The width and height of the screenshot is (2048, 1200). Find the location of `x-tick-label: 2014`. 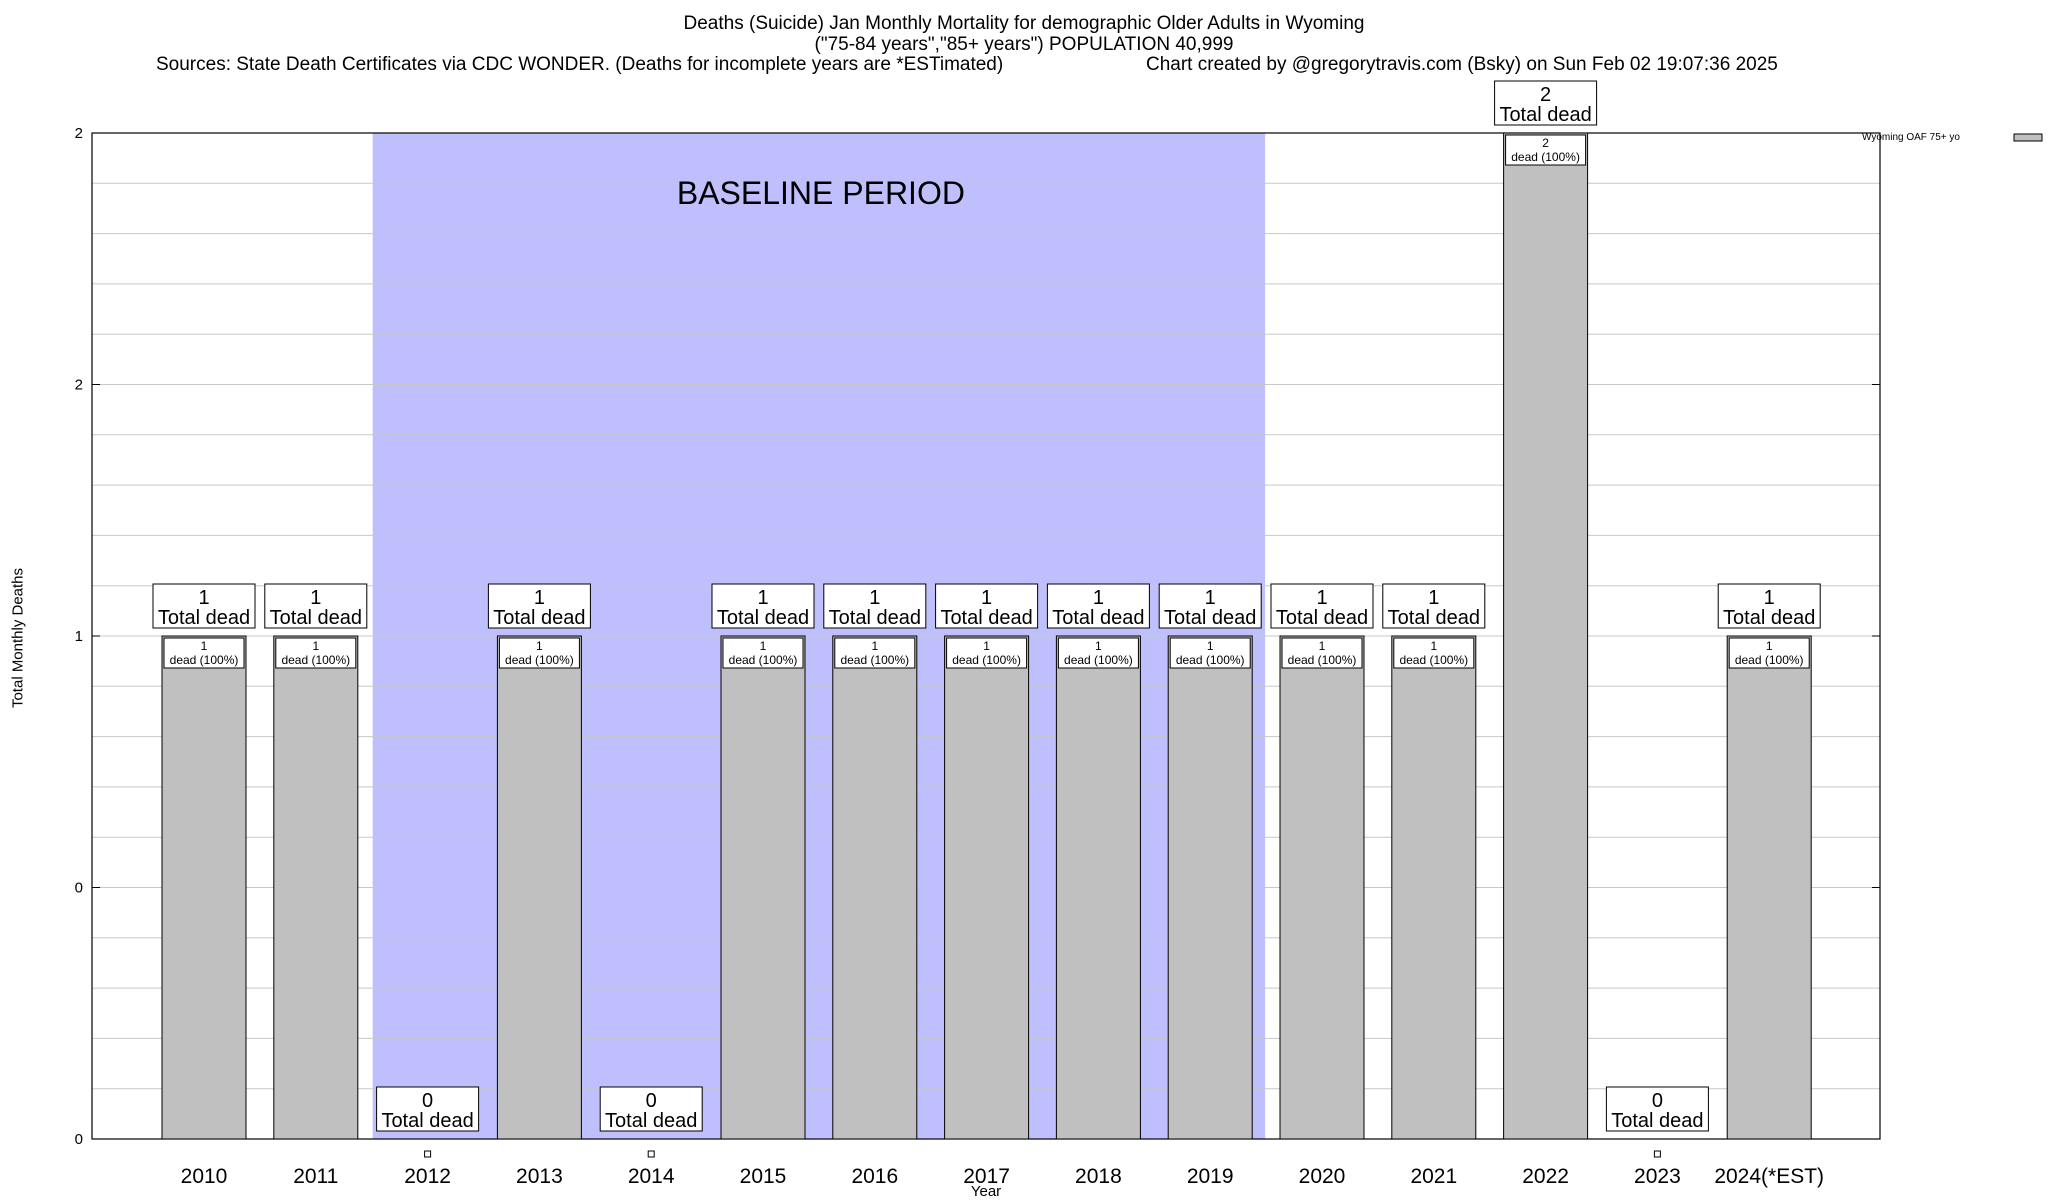

x-tick-label: 2014 is located at coordinates (651, 1176).